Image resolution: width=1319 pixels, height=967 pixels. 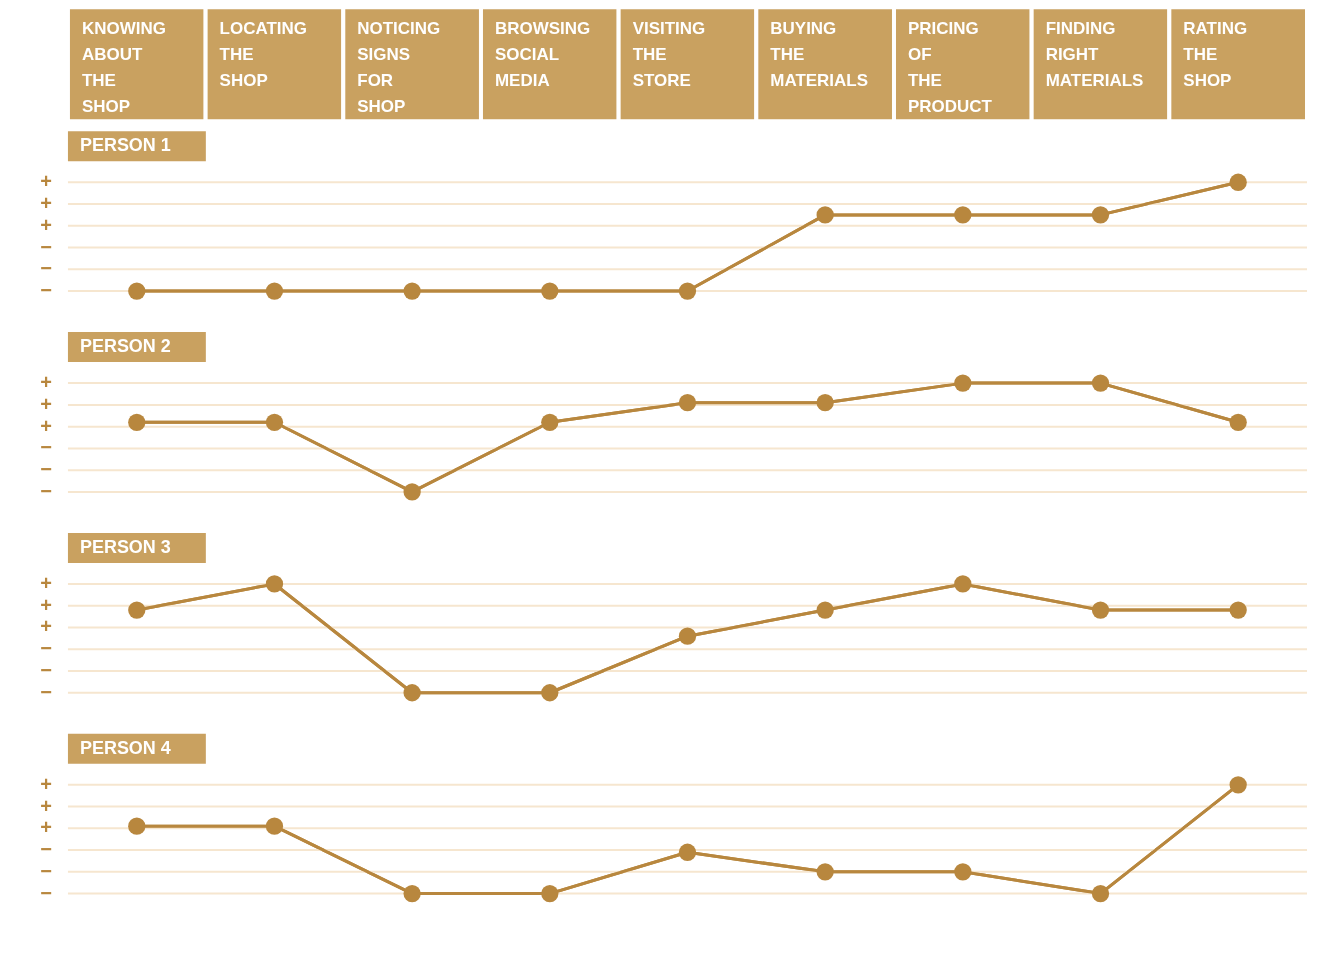 What do you see at coordinates (542, 55) in the screenshot?
I see `x-tick-label: BROWSING SOCIAL MEDIA` at bounding box center [542, 55].